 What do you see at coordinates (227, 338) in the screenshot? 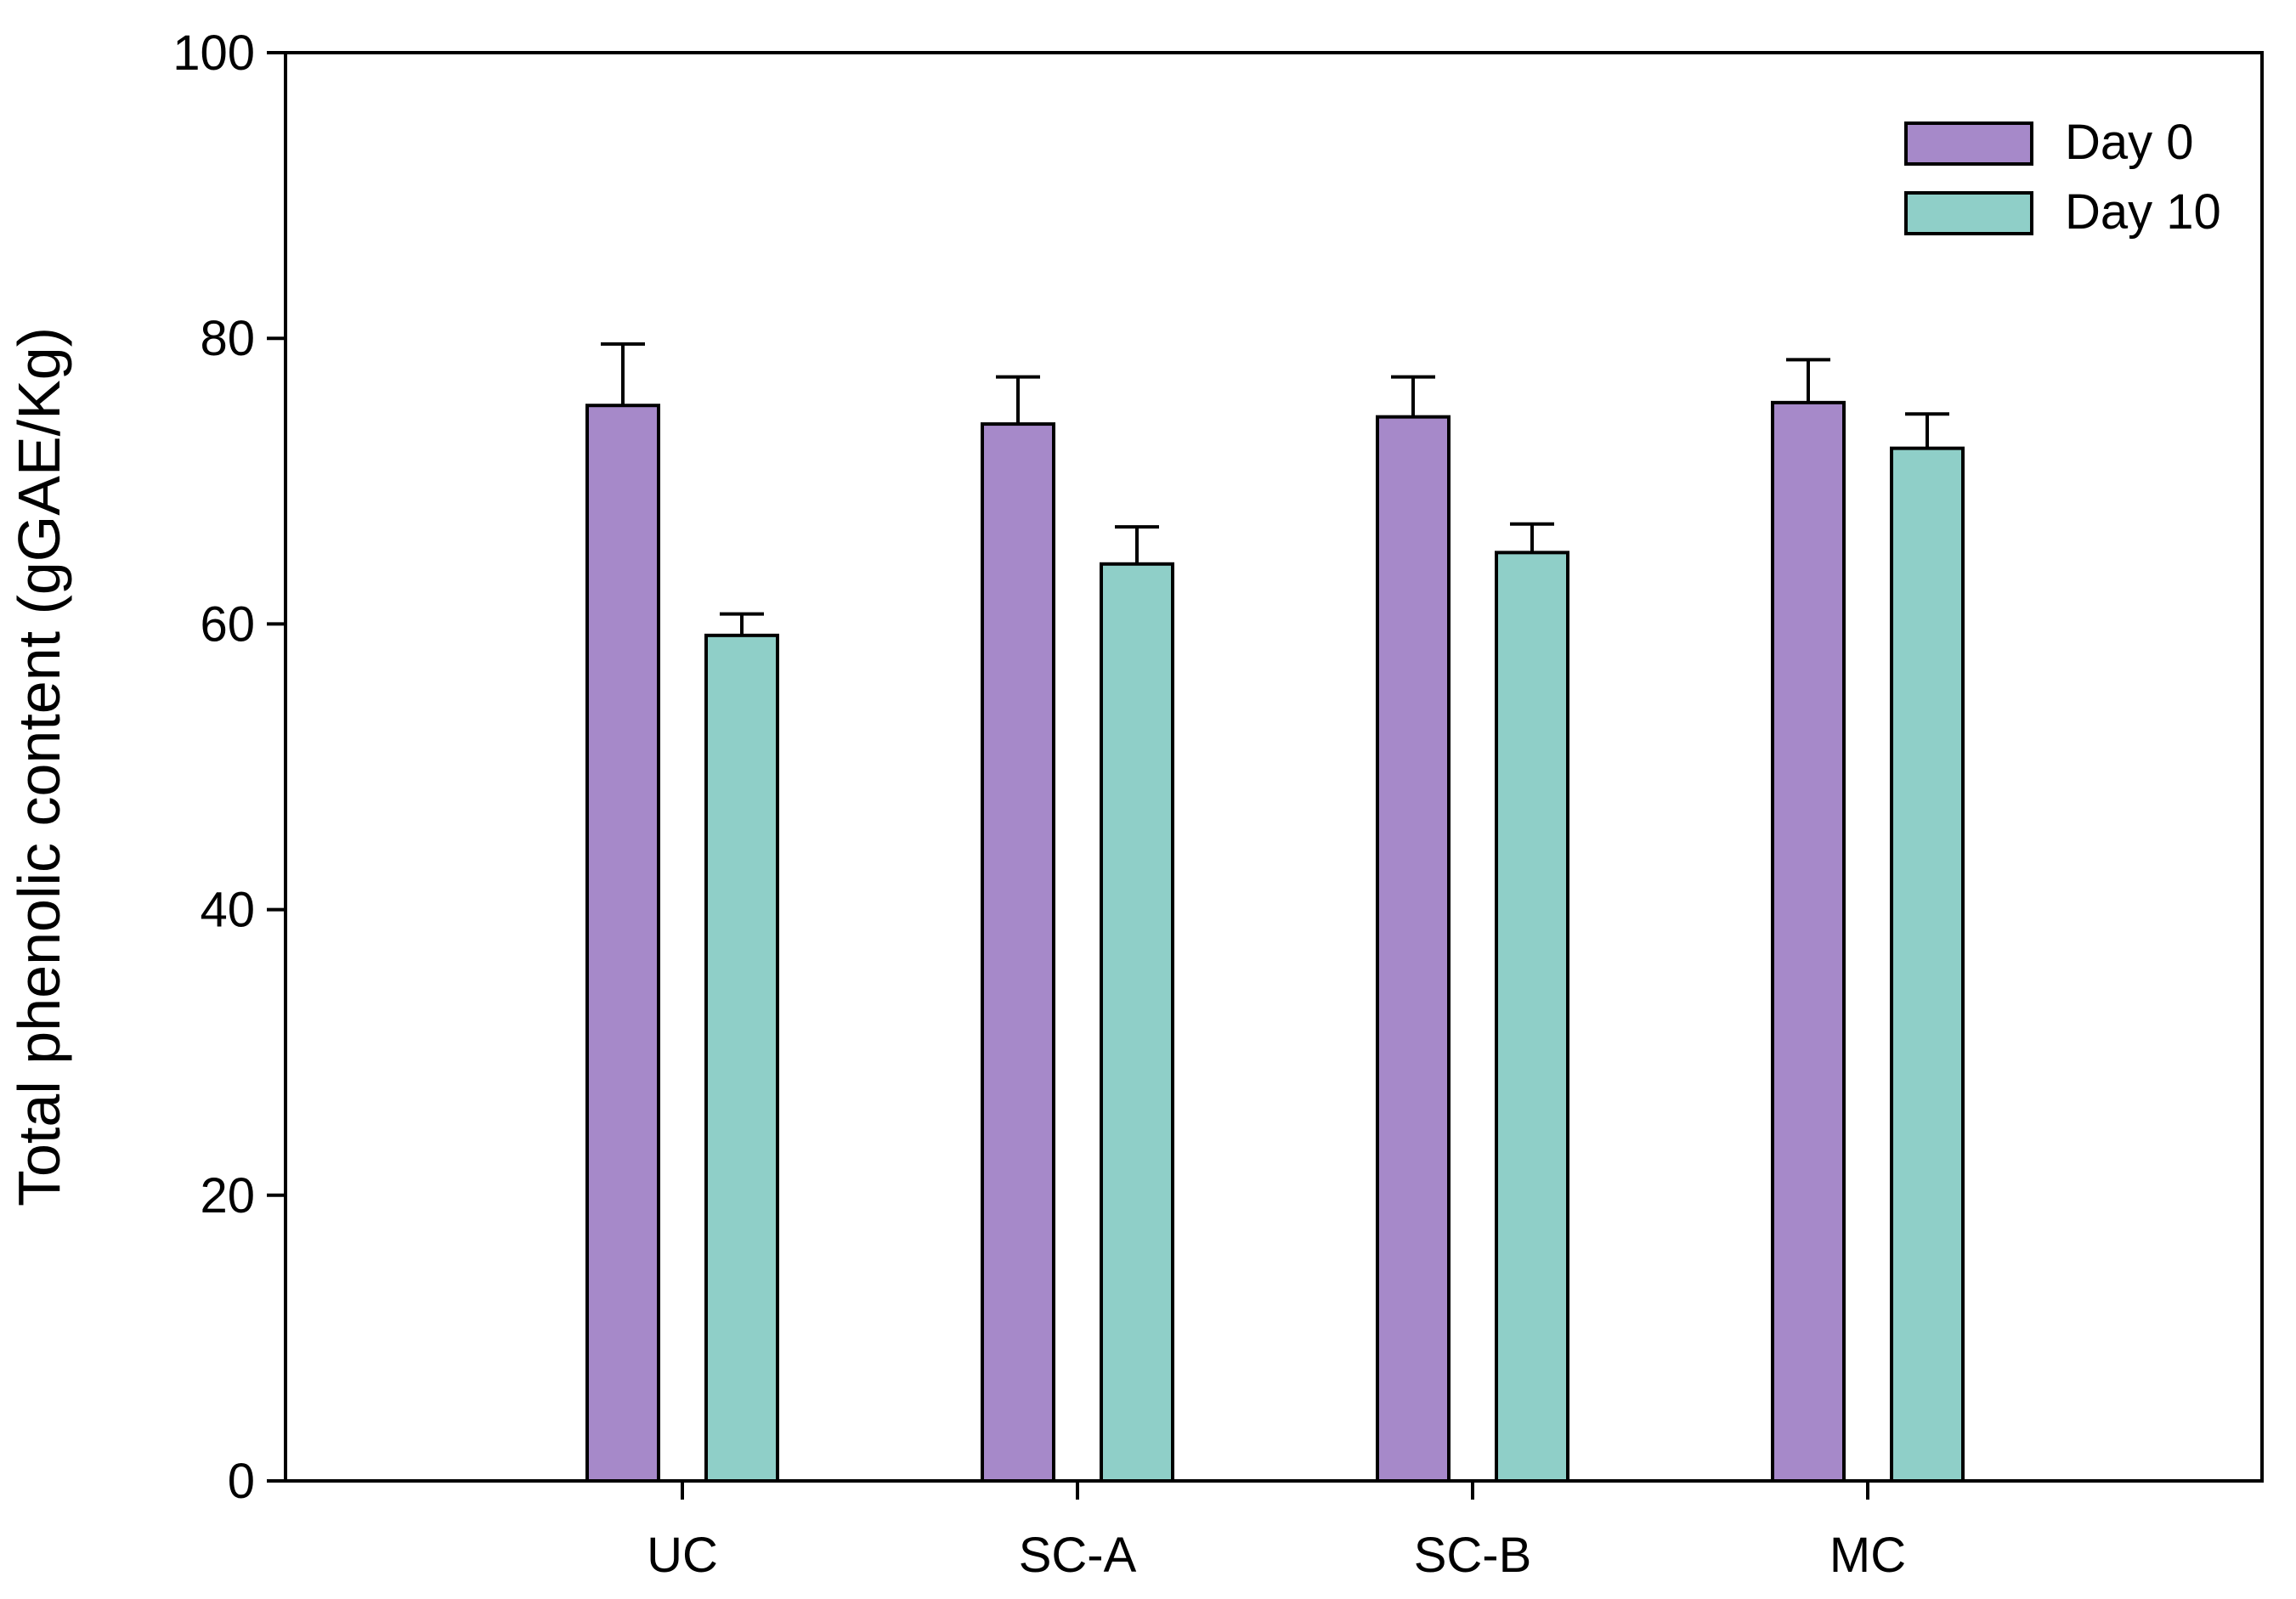
I see `y-tick-label: 80` at bounding box center [227, 338].